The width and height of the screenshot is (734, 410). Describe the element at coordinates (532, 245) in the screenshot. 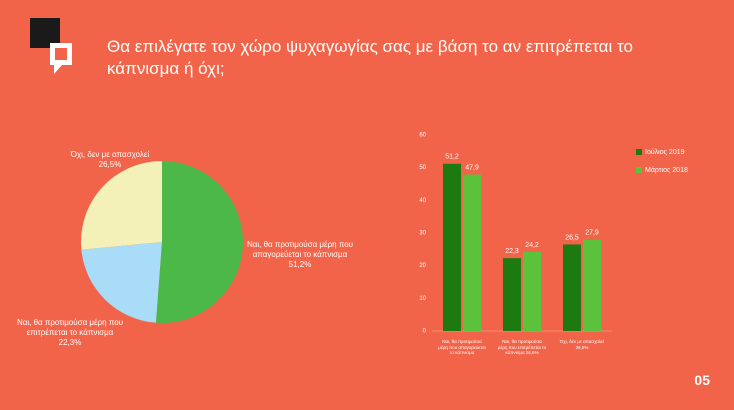

I see `value-label: 24,2` at that location.